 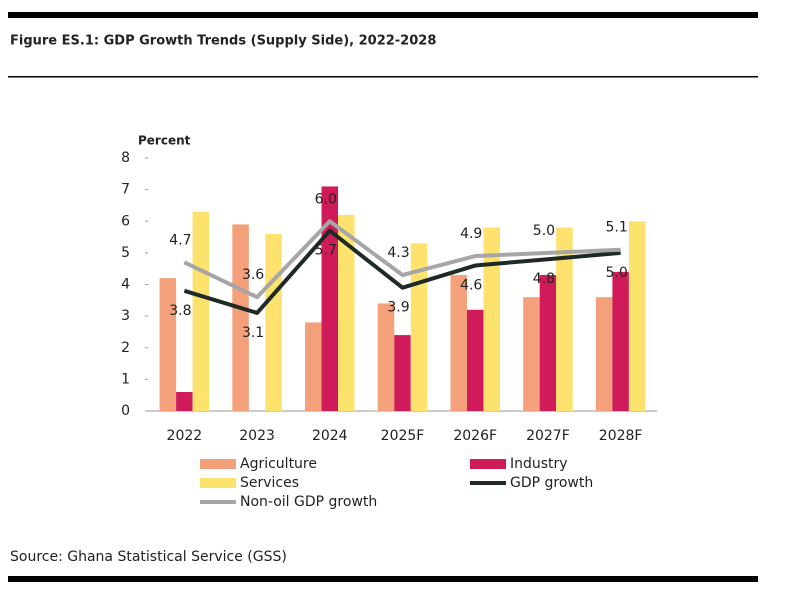 What do you see at coordinates (539, 464) in the screenshot?
I see `legend-label: Industry` at bounding box center [539, 464].